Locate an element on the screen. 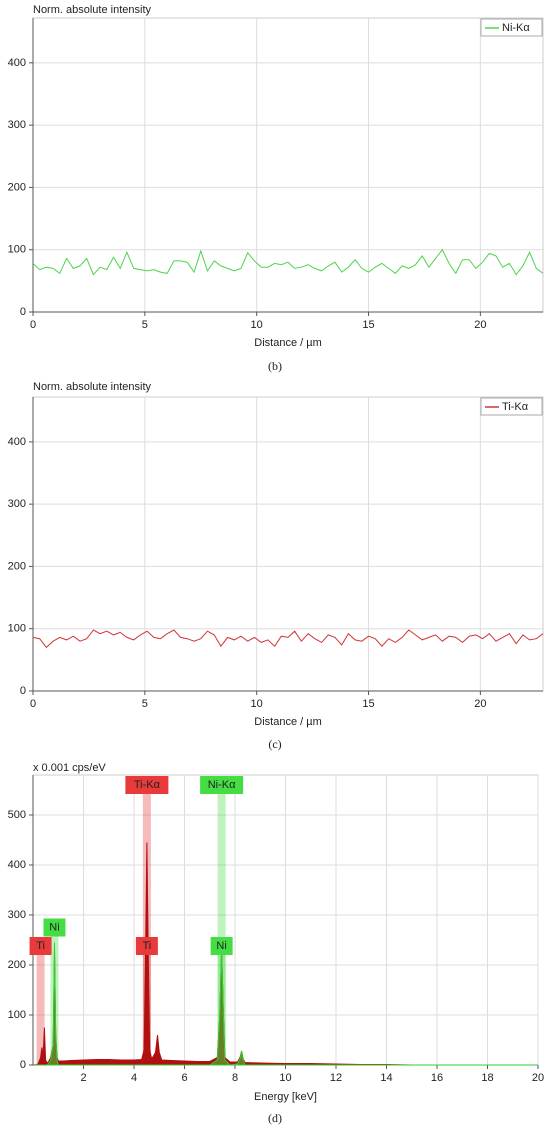 The width and height of the screenshot is (550, 1132). y-tick-label: 500 is located at coordinates (17, 815).